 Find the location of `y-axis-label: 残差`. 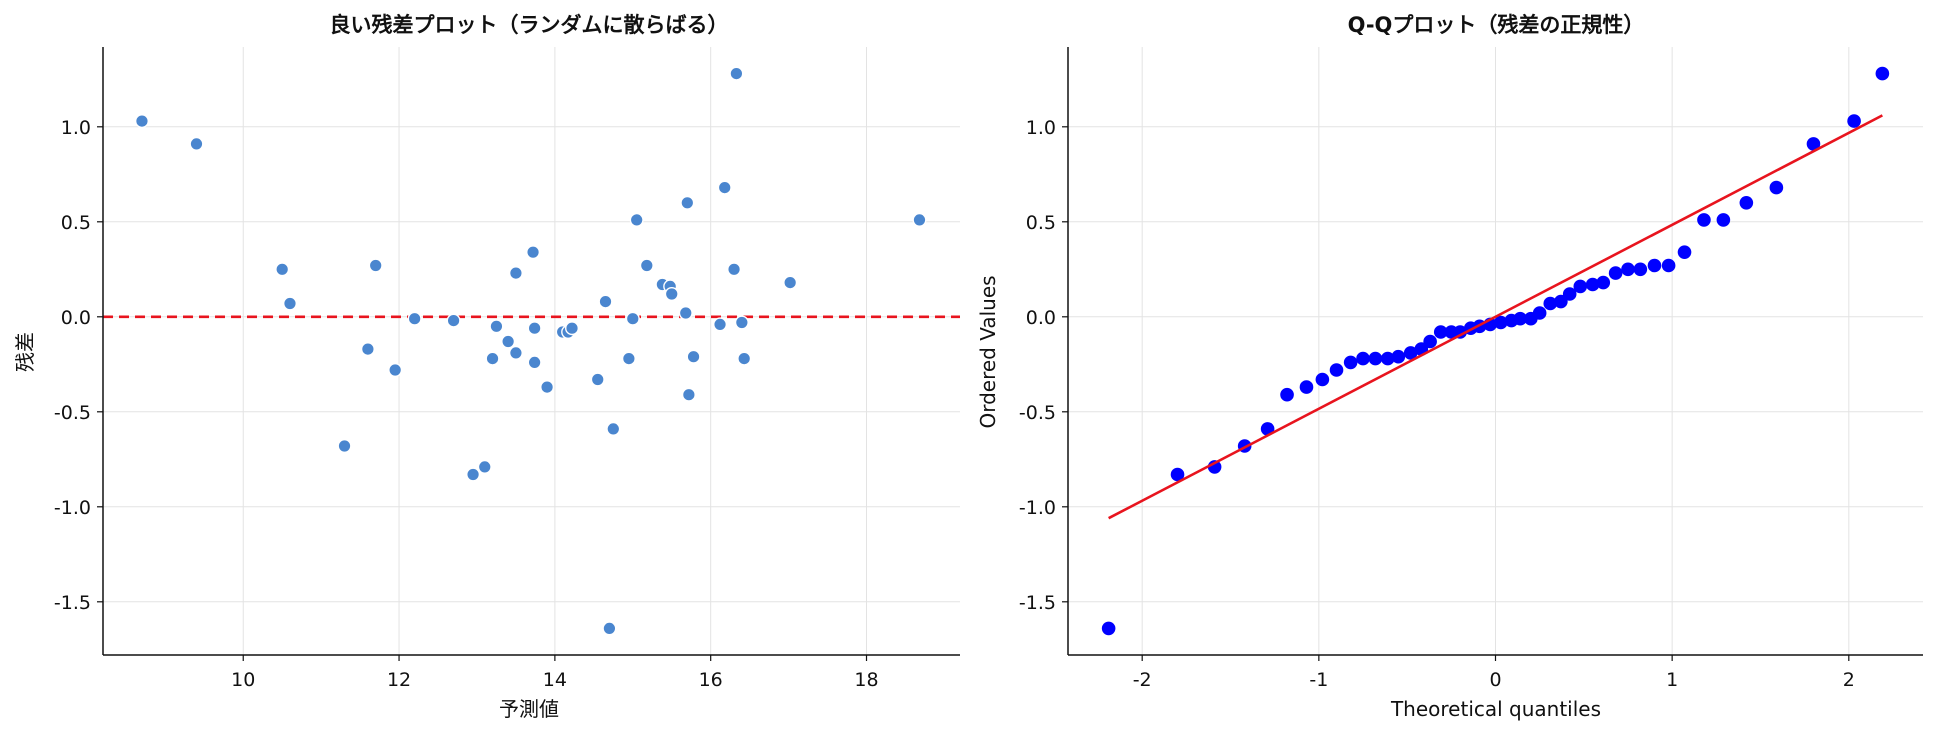

y-axis-label: 残差 is located at coordinates (25, 352).